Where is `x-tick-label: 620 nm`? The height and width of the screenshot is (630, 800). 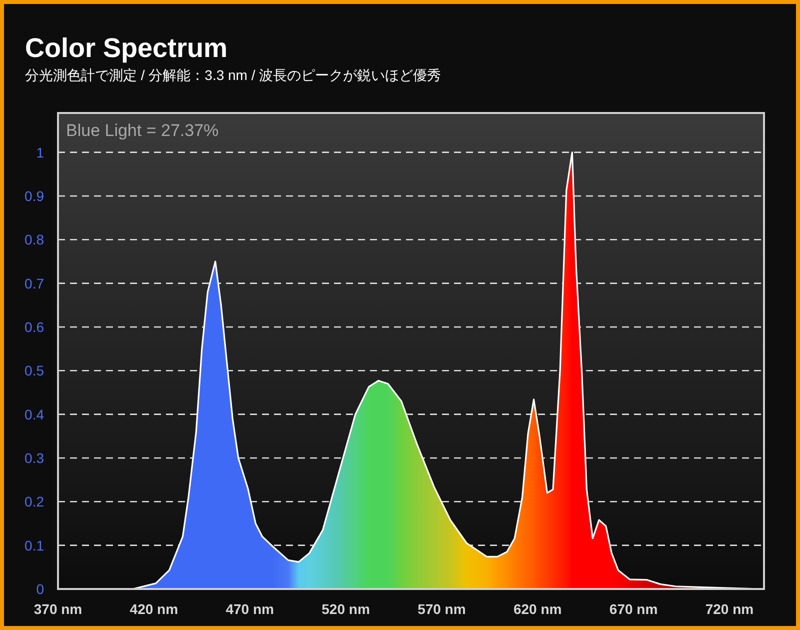 x-tick-label: 620 nm is located at coordinates (537, 609).